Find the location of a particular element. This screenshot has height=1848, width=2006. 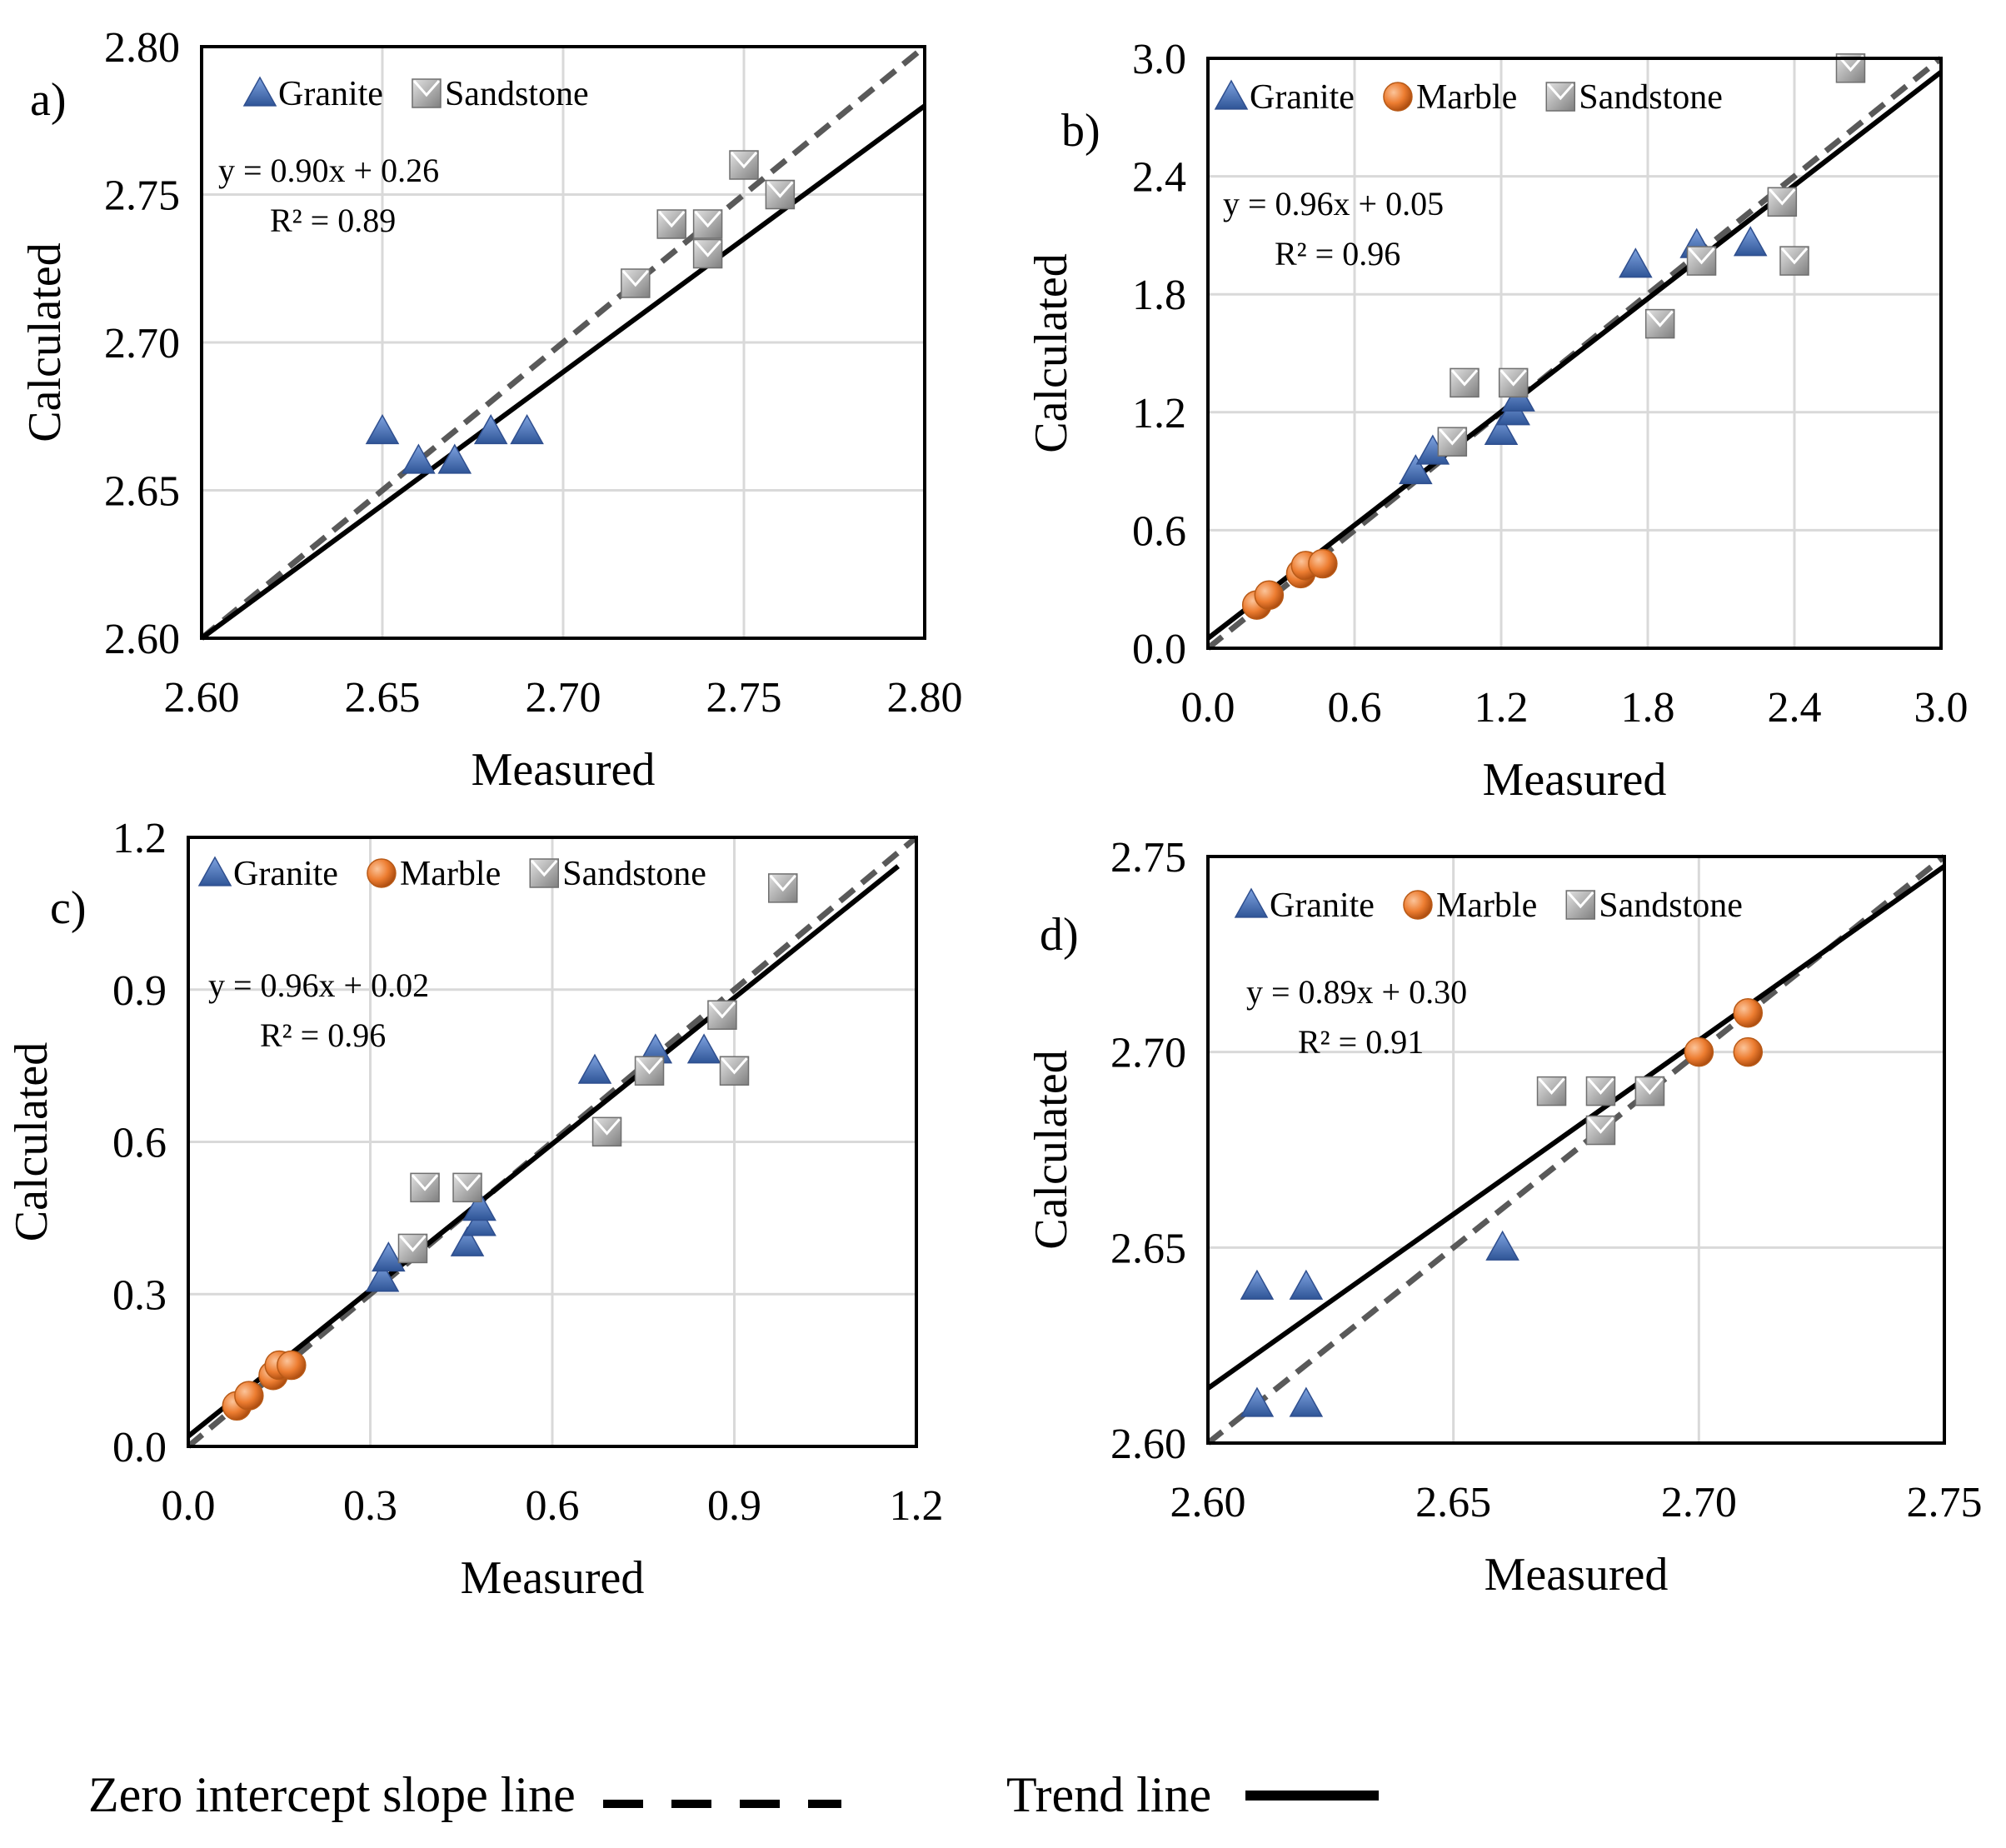

x-tick-label: 2.75 is located at coordinates (1945, 1503).